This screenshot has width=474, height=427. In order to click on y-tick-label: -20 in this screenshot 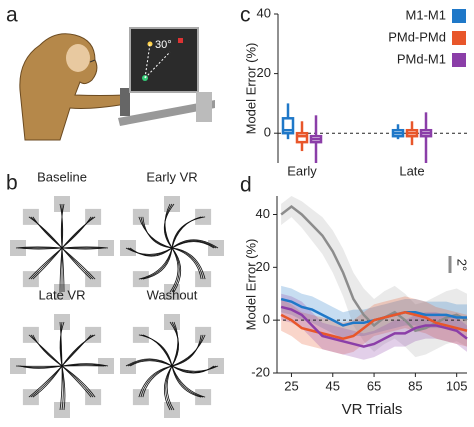, I will do `click(260, 371)`.